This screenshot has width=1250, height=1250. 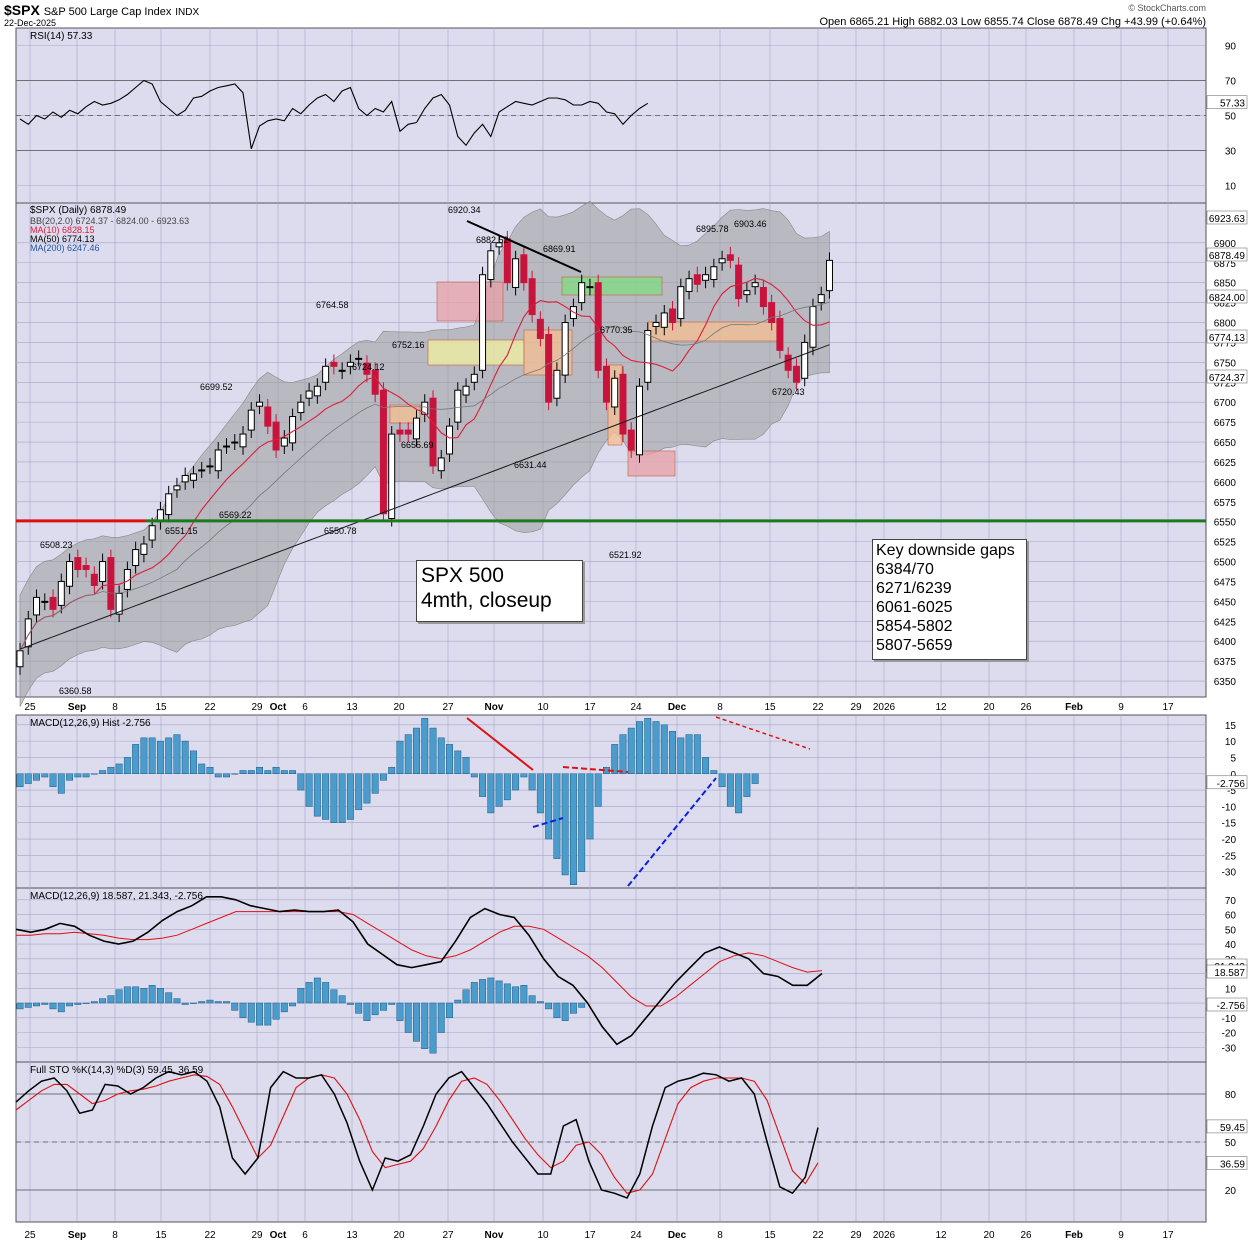 I want to click on x-axis-tick-label: 15, so click(x=770, y=707).